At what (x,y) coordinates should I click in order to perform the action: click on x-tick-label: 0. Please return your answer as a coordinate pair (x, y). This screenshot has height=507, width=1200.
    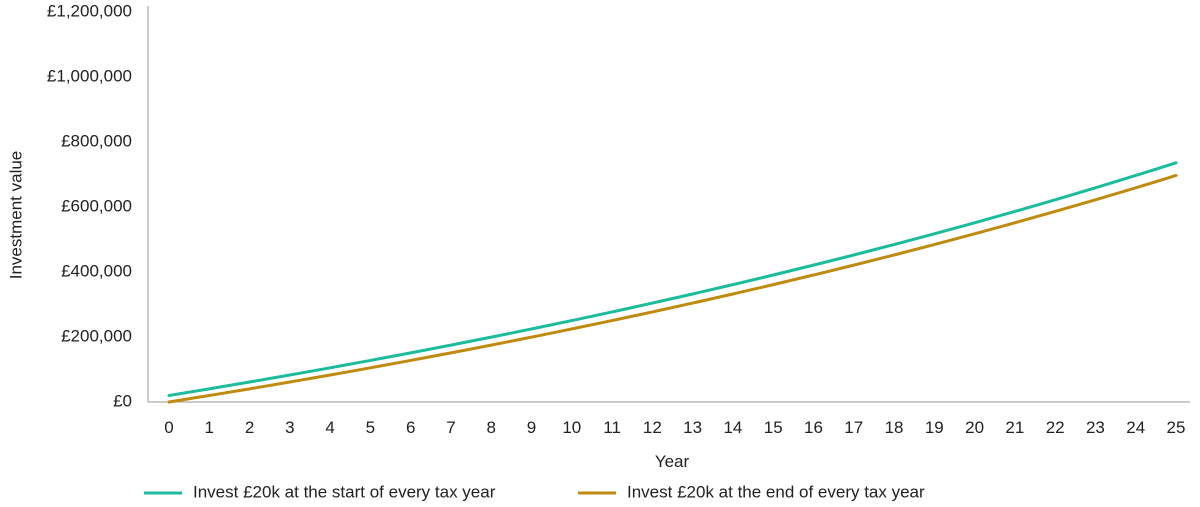
    Looking at the image, I should click on (168, 427).